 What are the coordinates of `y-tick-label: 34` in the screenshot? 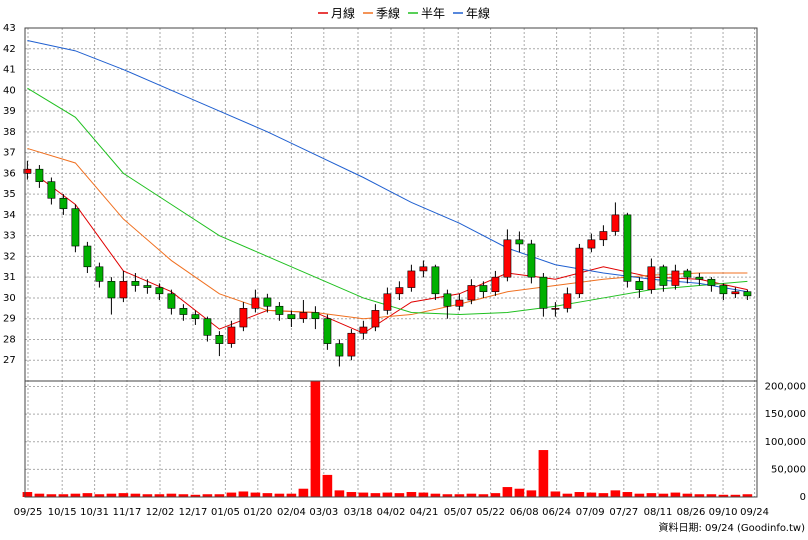 It's located at (9, 215).